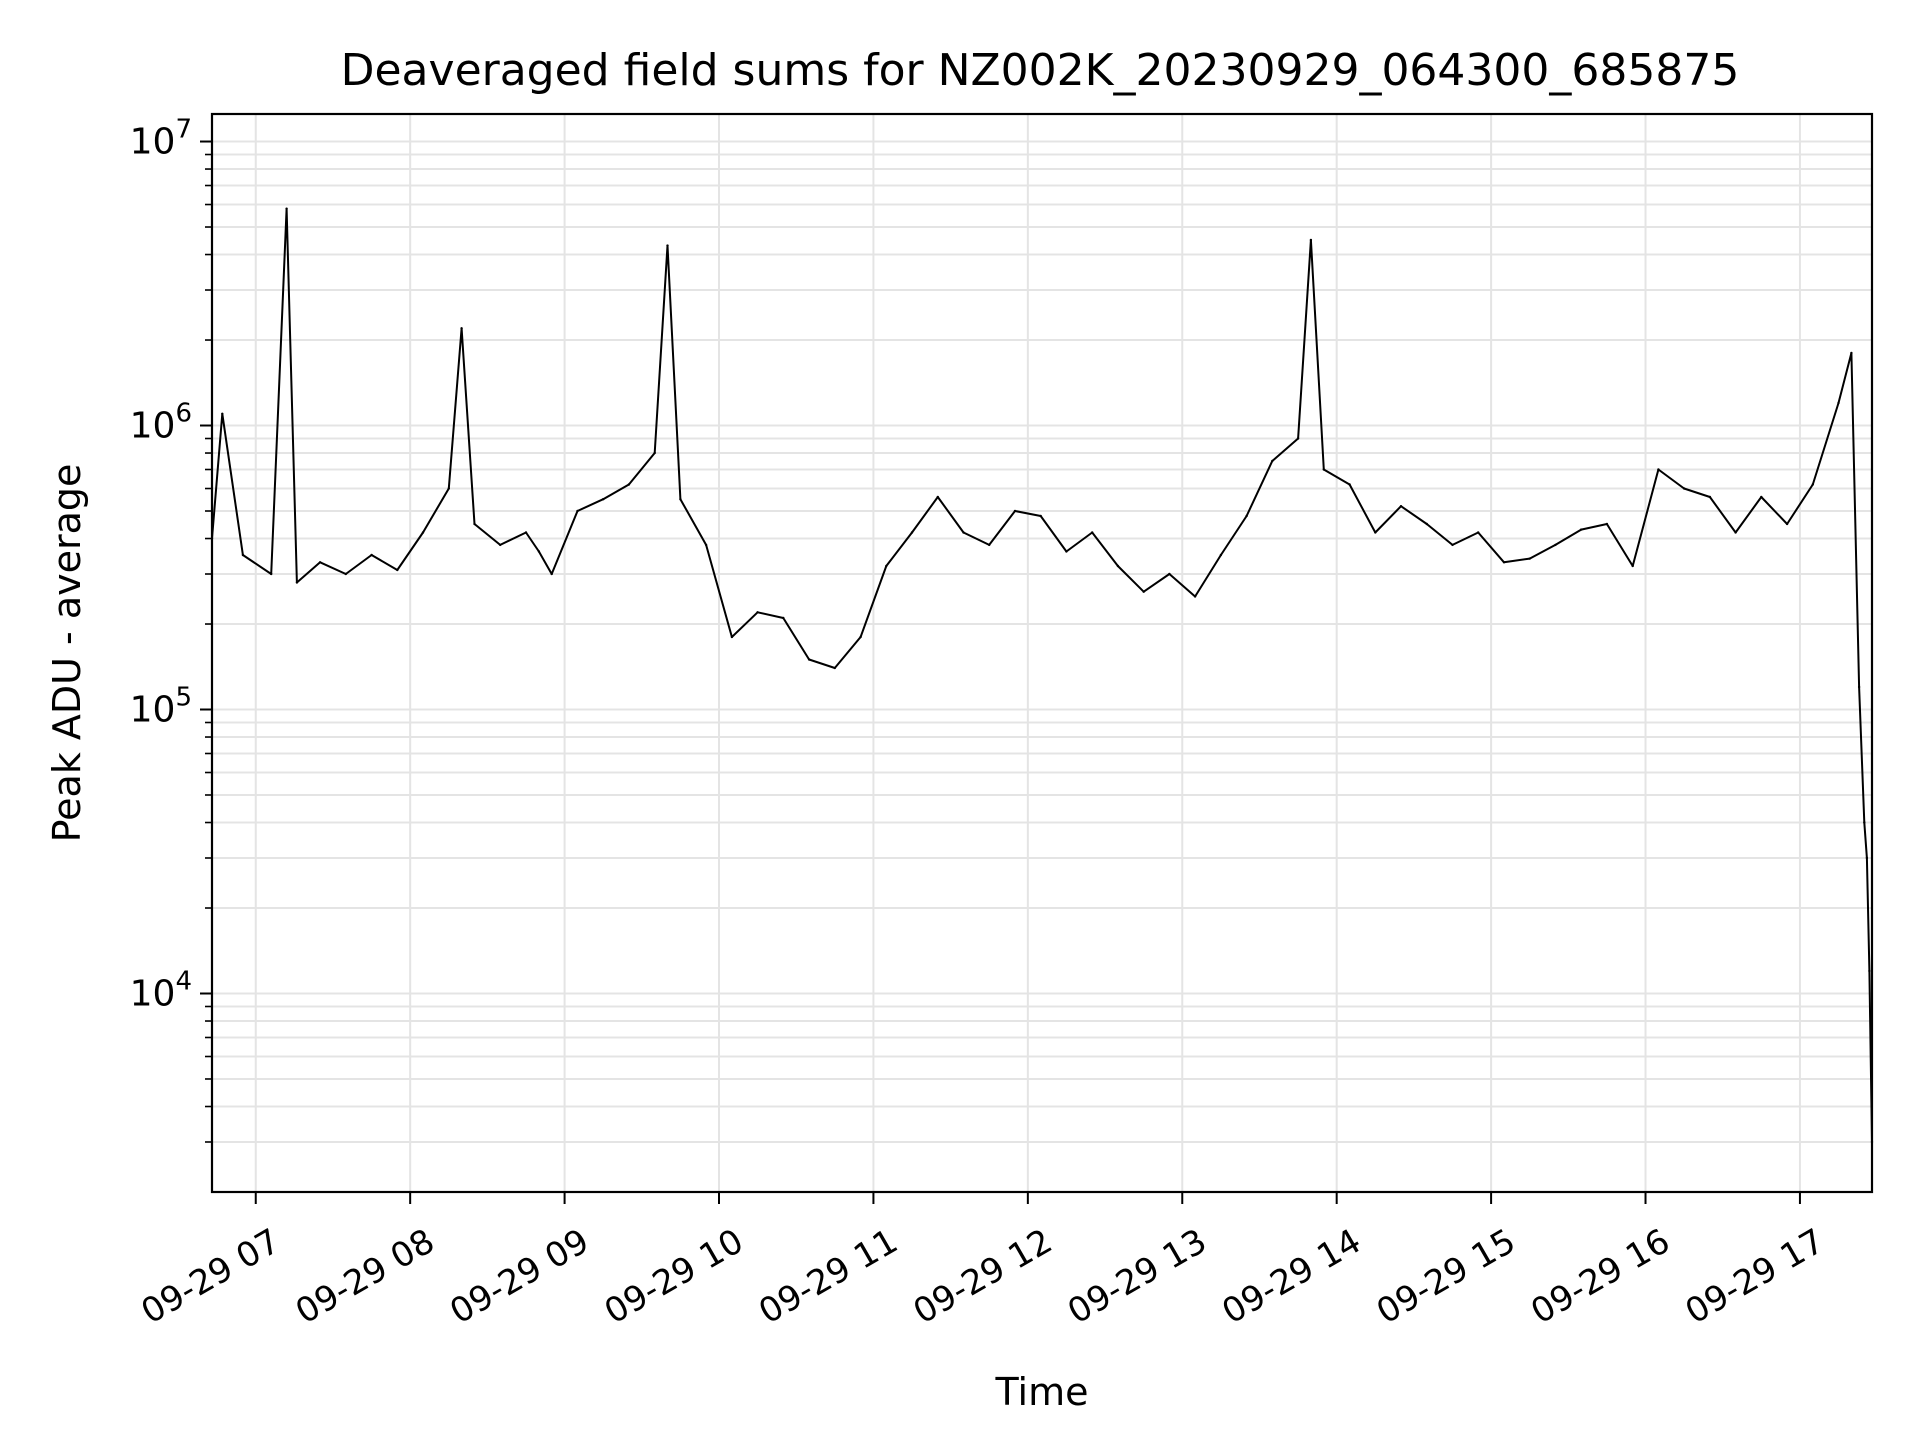 Image resolution: width=1920 pixels, height=1440 pixels. What do you see at coordinates (1600, 1276) in the screenshot?
I see `x-tick-label: 09-29 16` at bounding box center [1600, 1276].